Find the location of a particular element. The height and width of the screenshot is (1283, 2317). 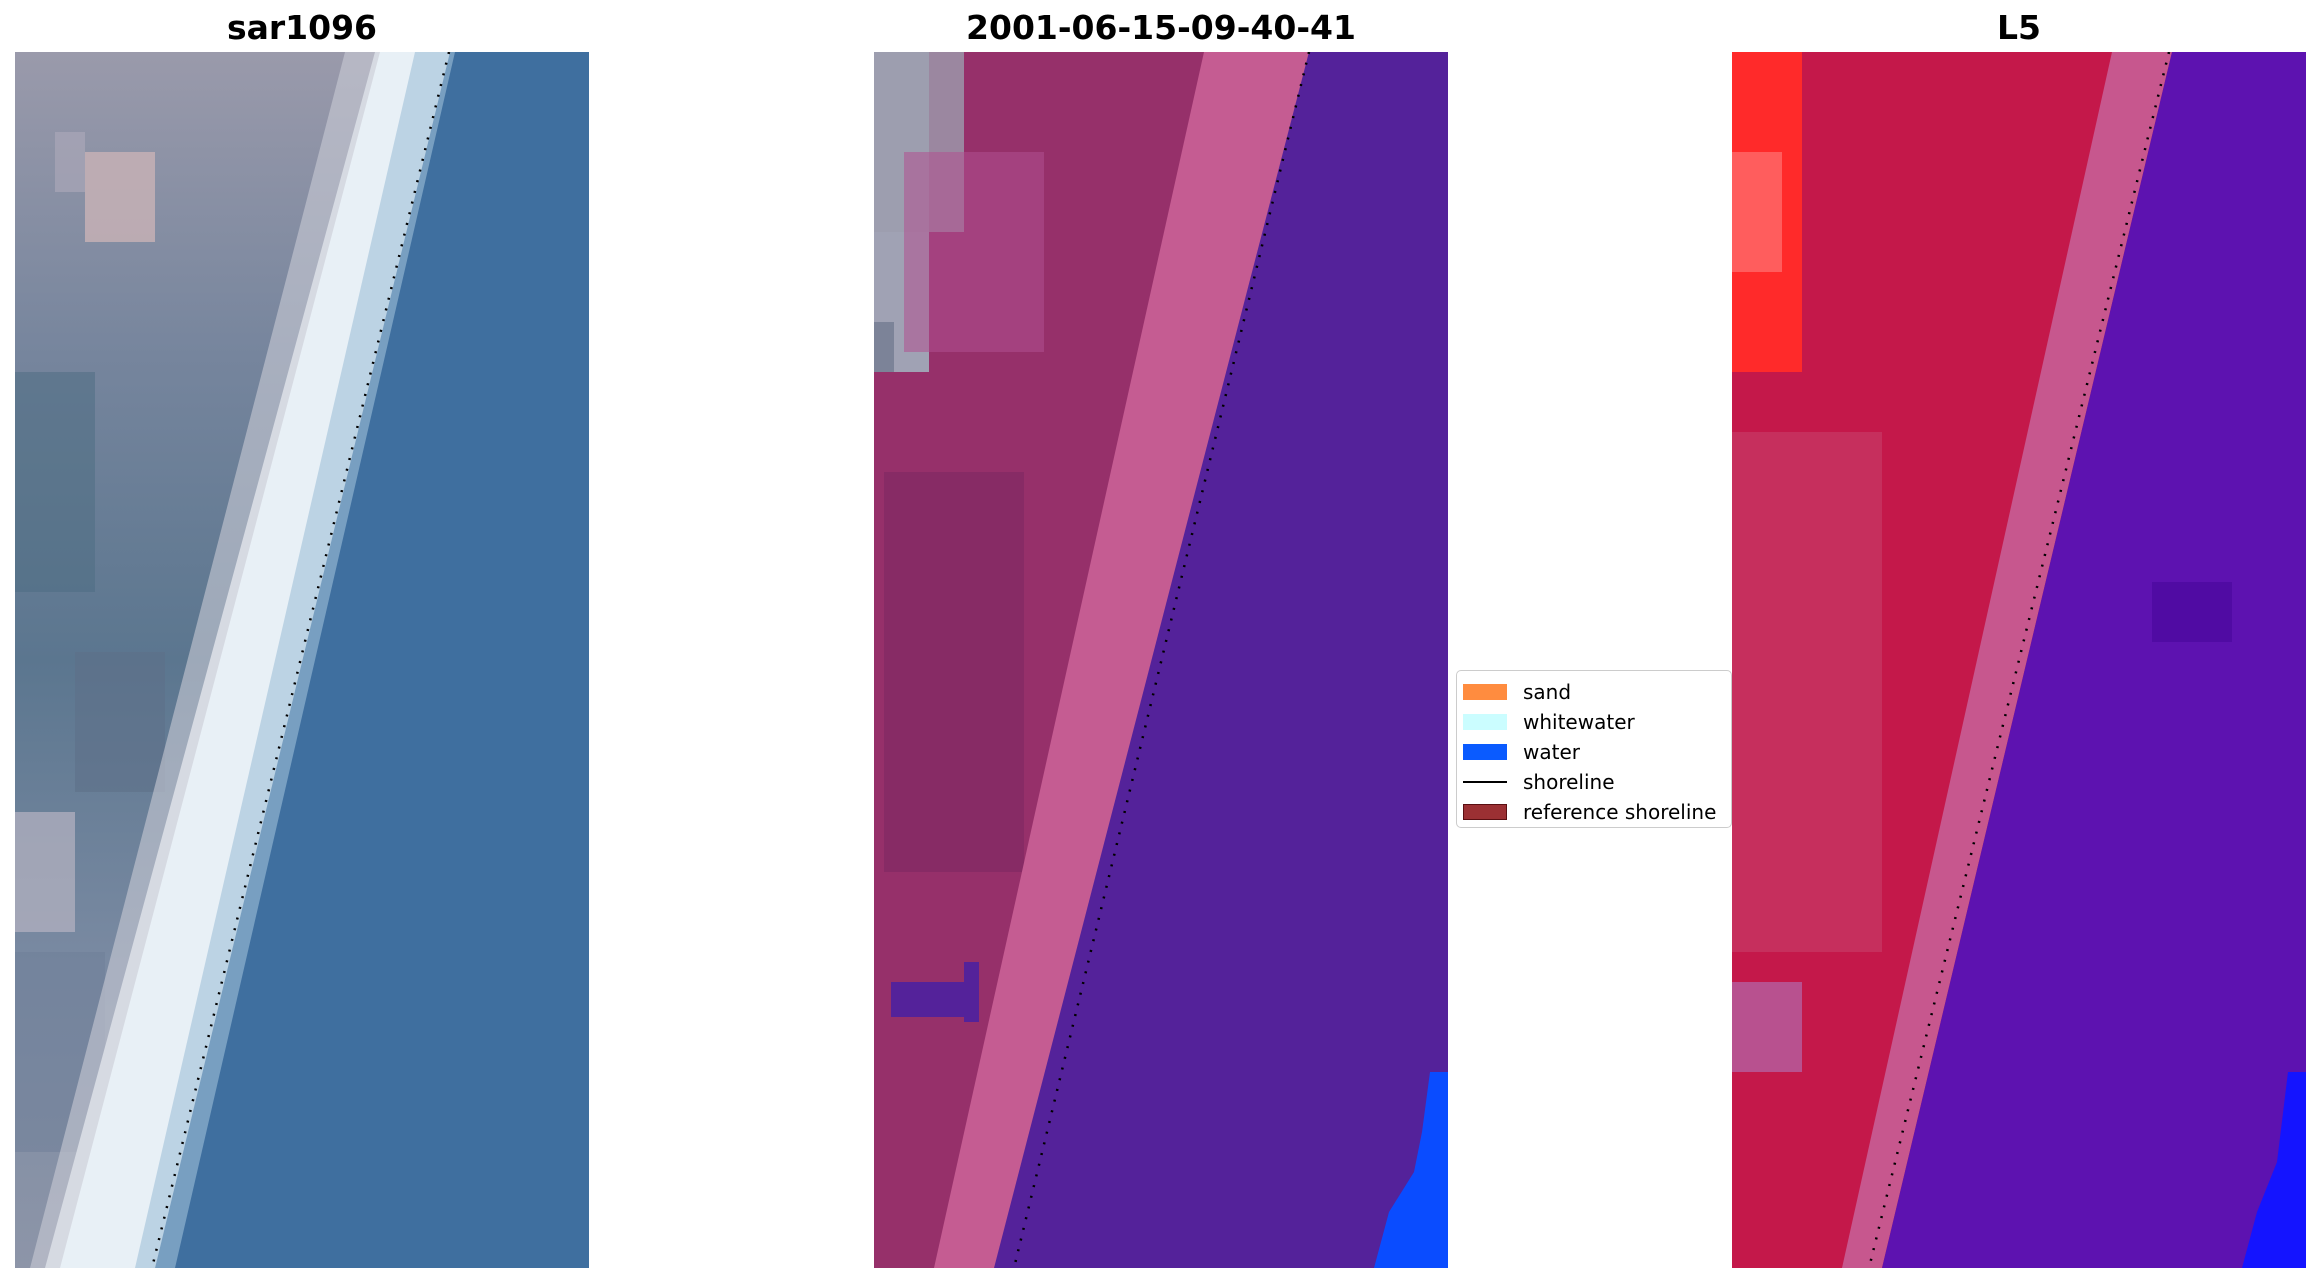

panel-title-classified: 2001-06-15-09-40-41 is located at coordinates (1161, 27).